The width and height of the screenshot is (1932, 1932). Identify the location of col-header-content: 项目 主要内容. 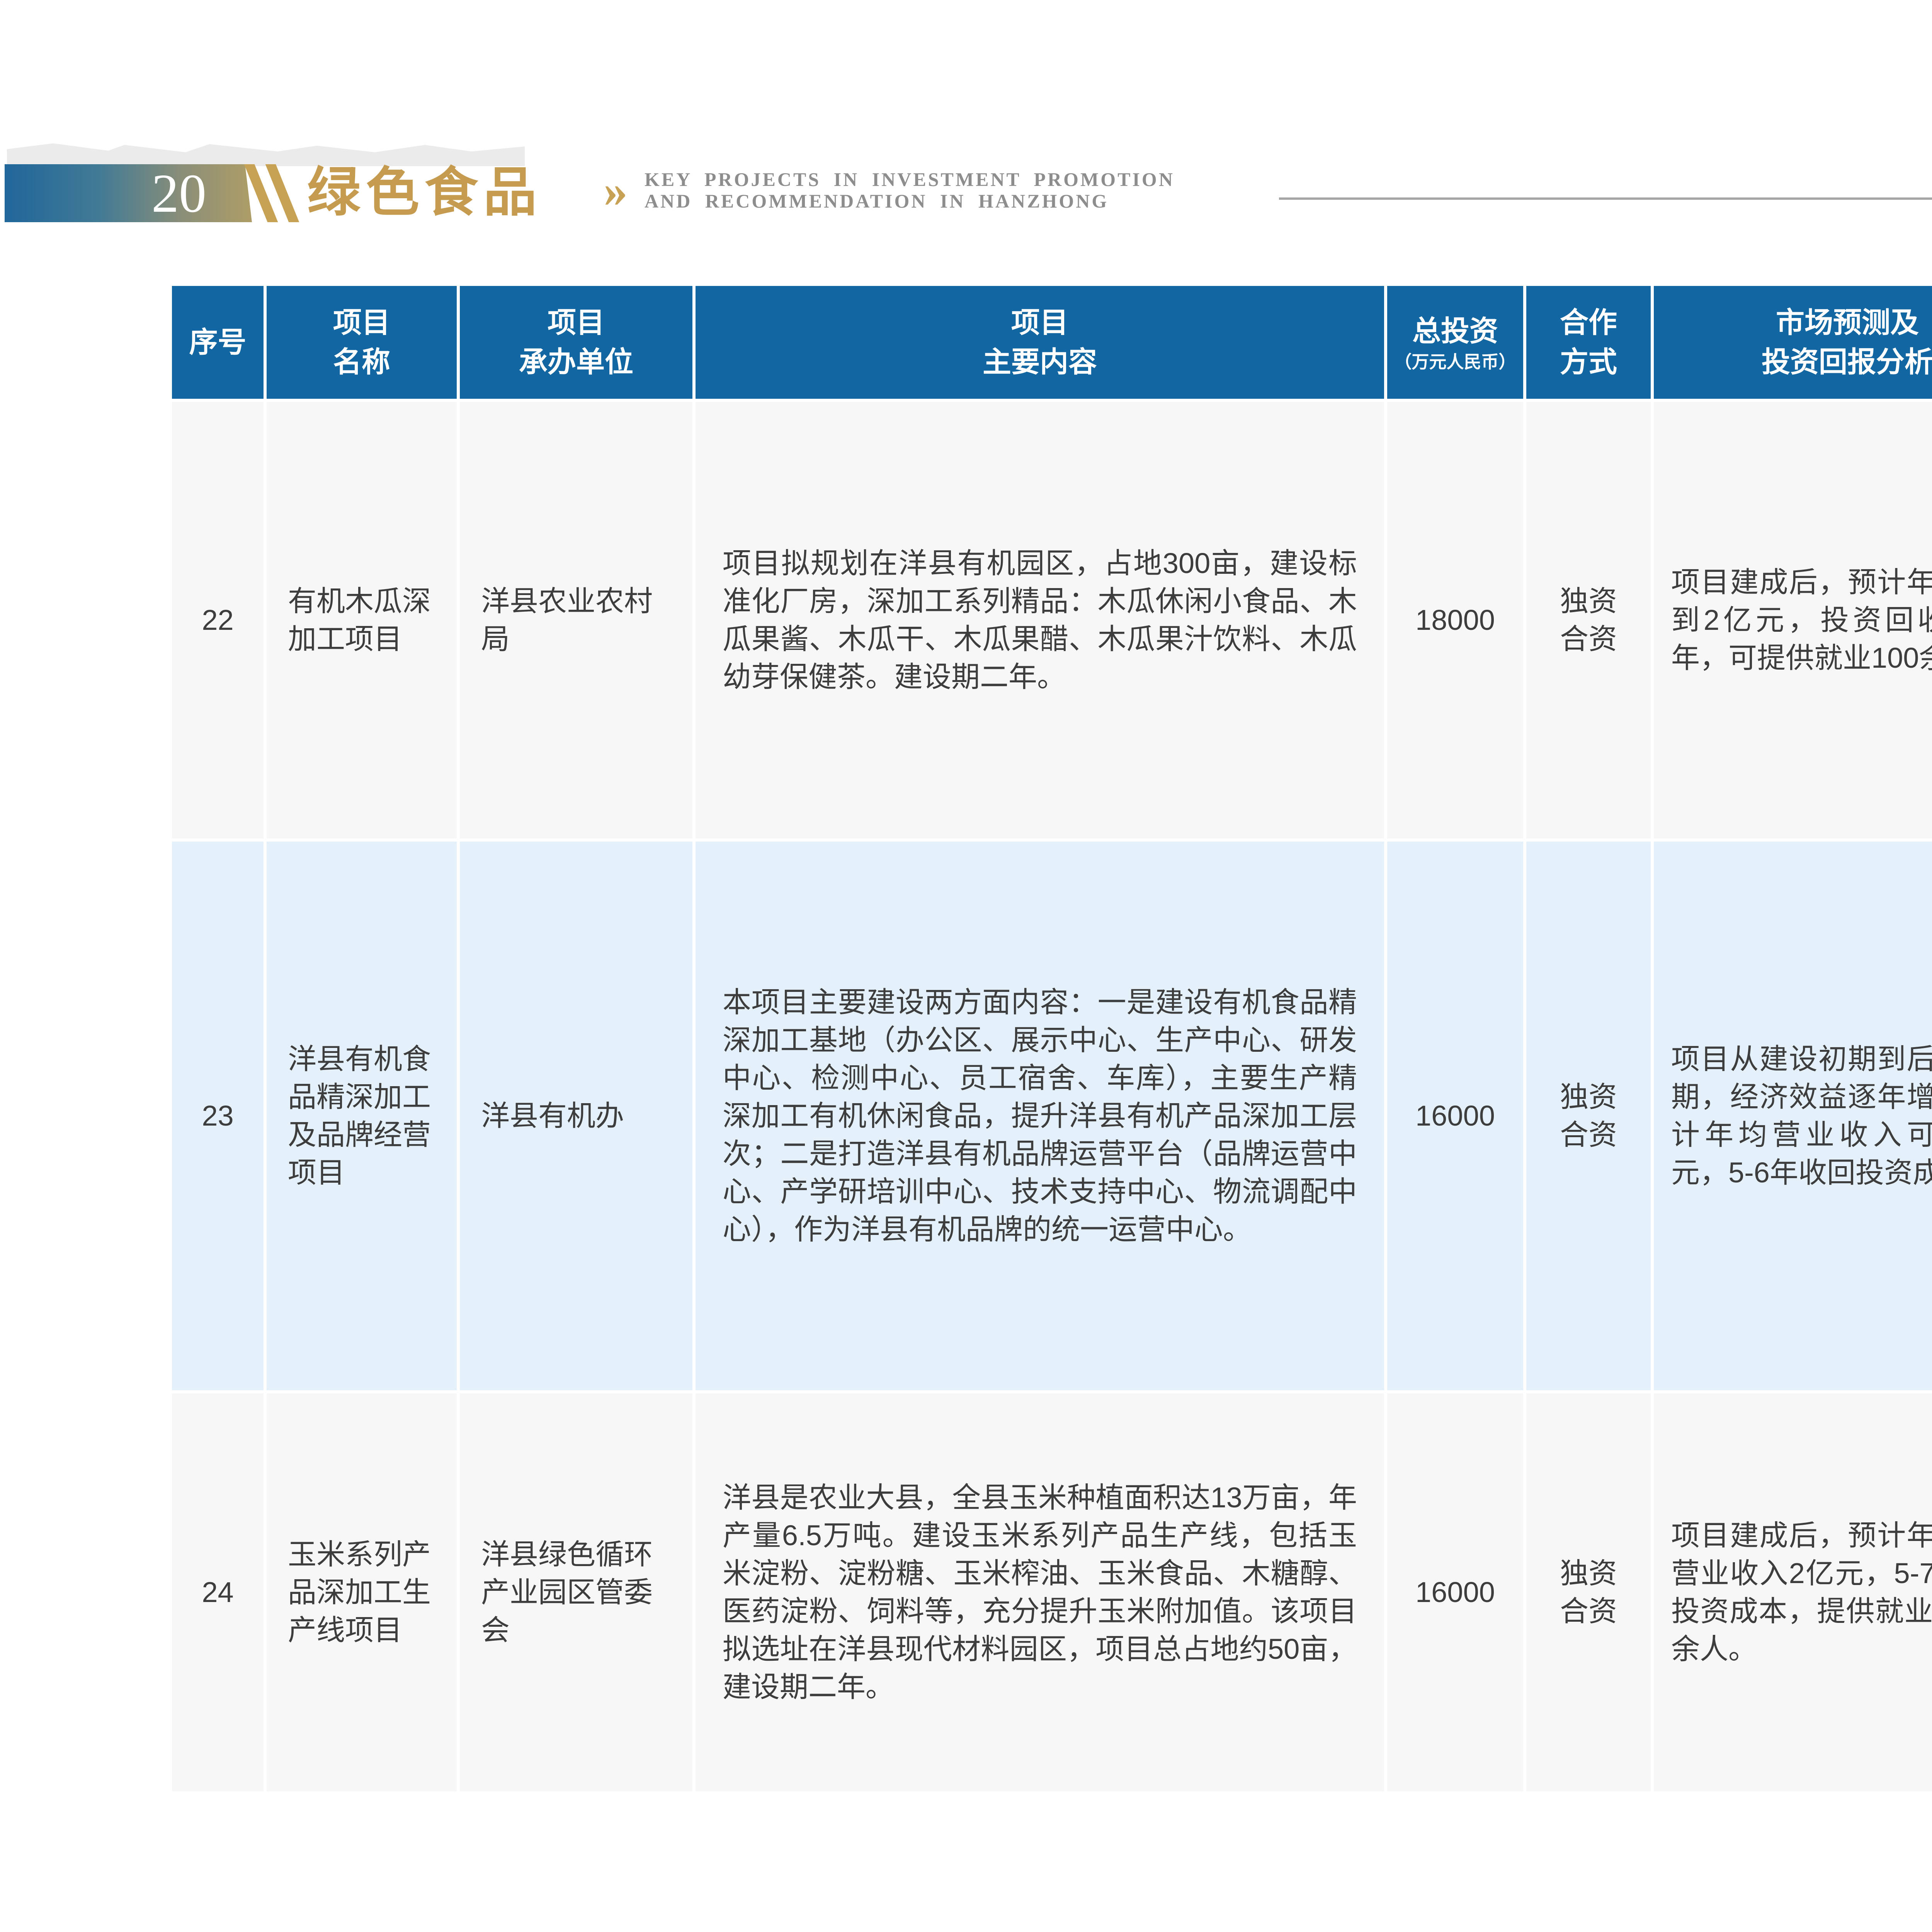
(1040, 342).